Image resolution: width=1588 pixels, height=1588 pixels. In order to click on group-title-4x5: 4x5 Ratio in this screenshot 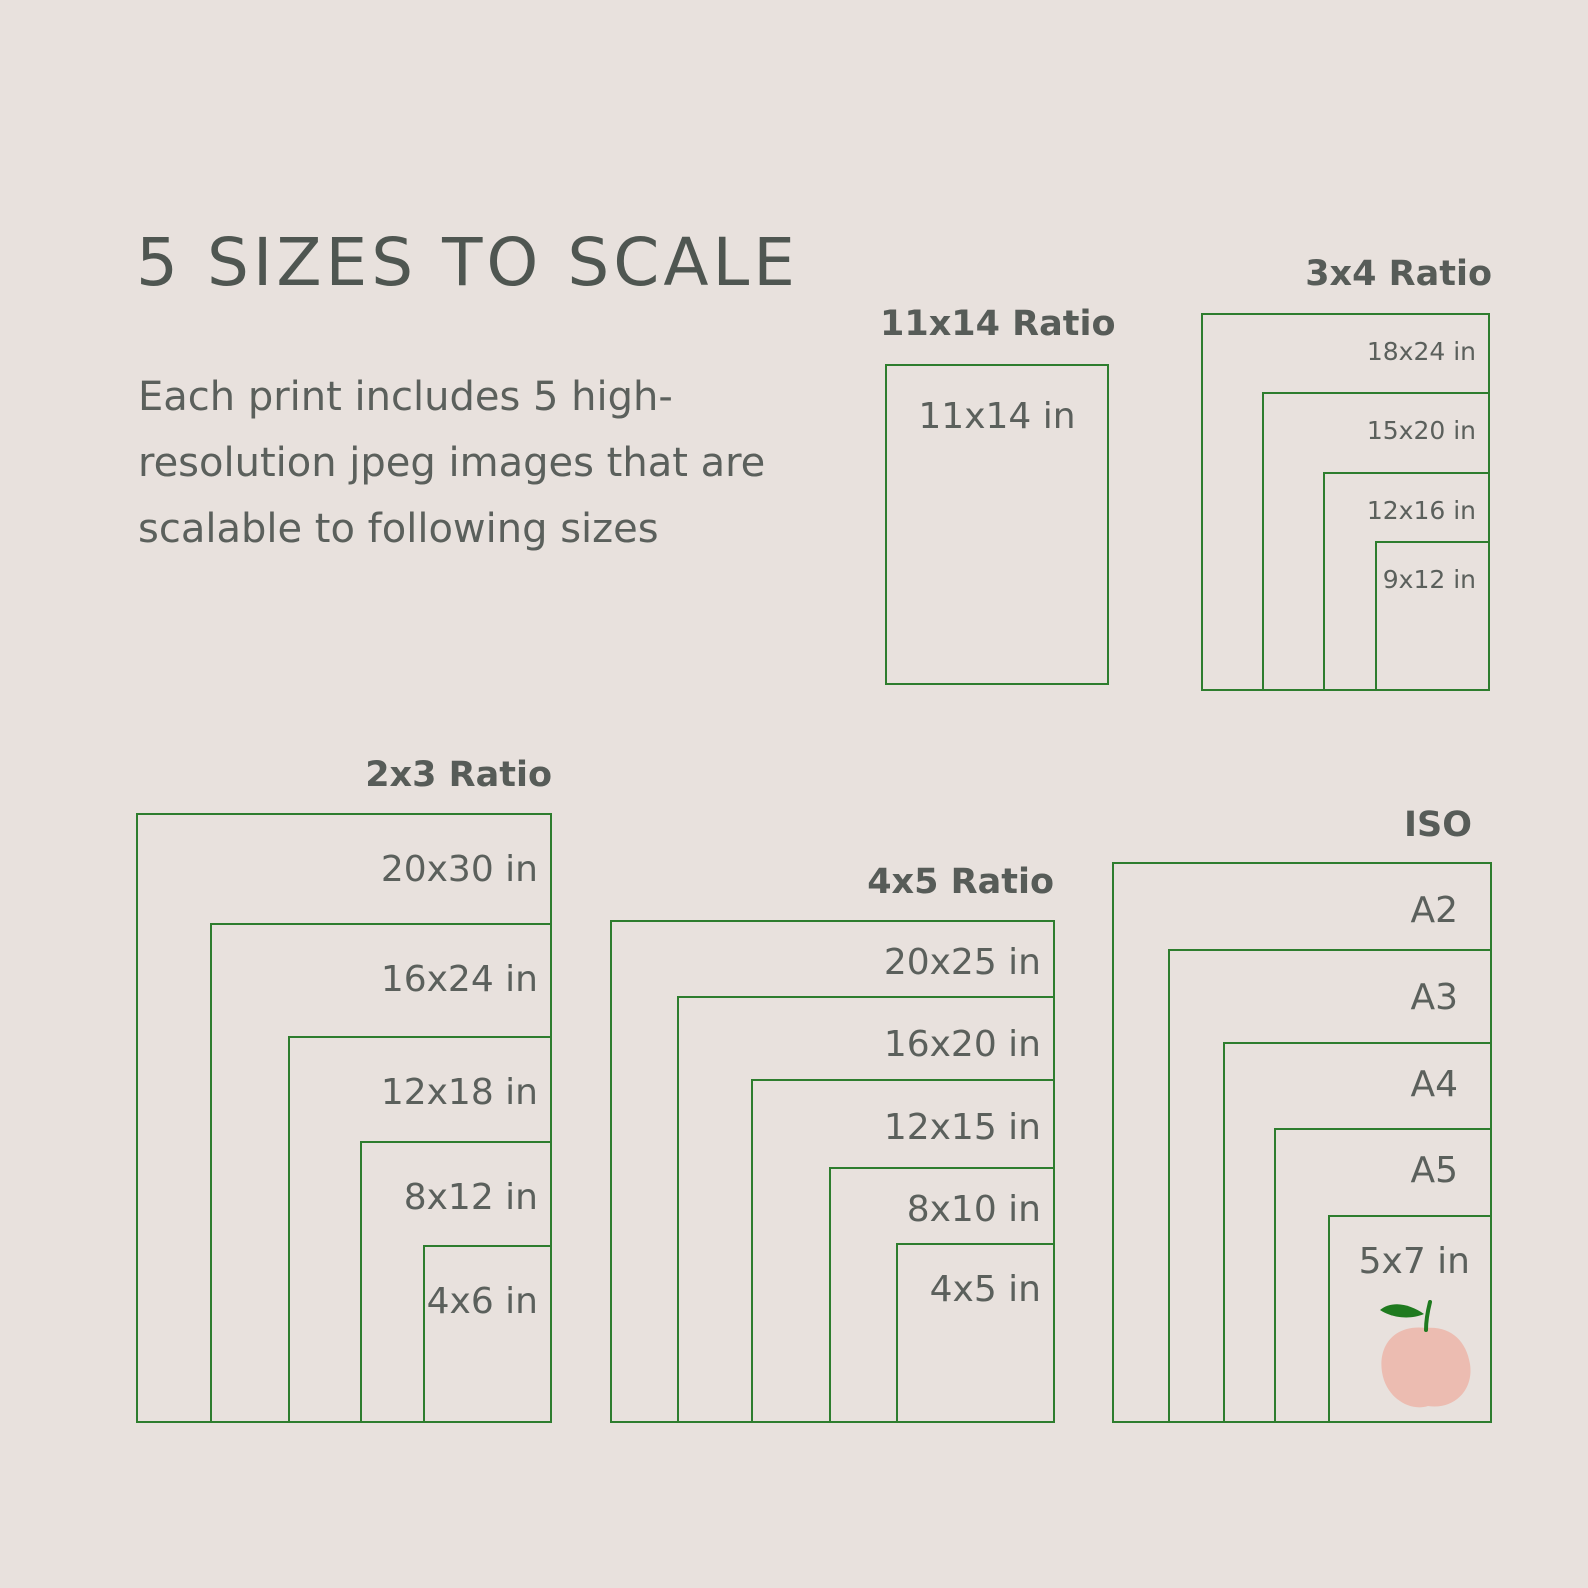, I will do `click(960, 882)`.